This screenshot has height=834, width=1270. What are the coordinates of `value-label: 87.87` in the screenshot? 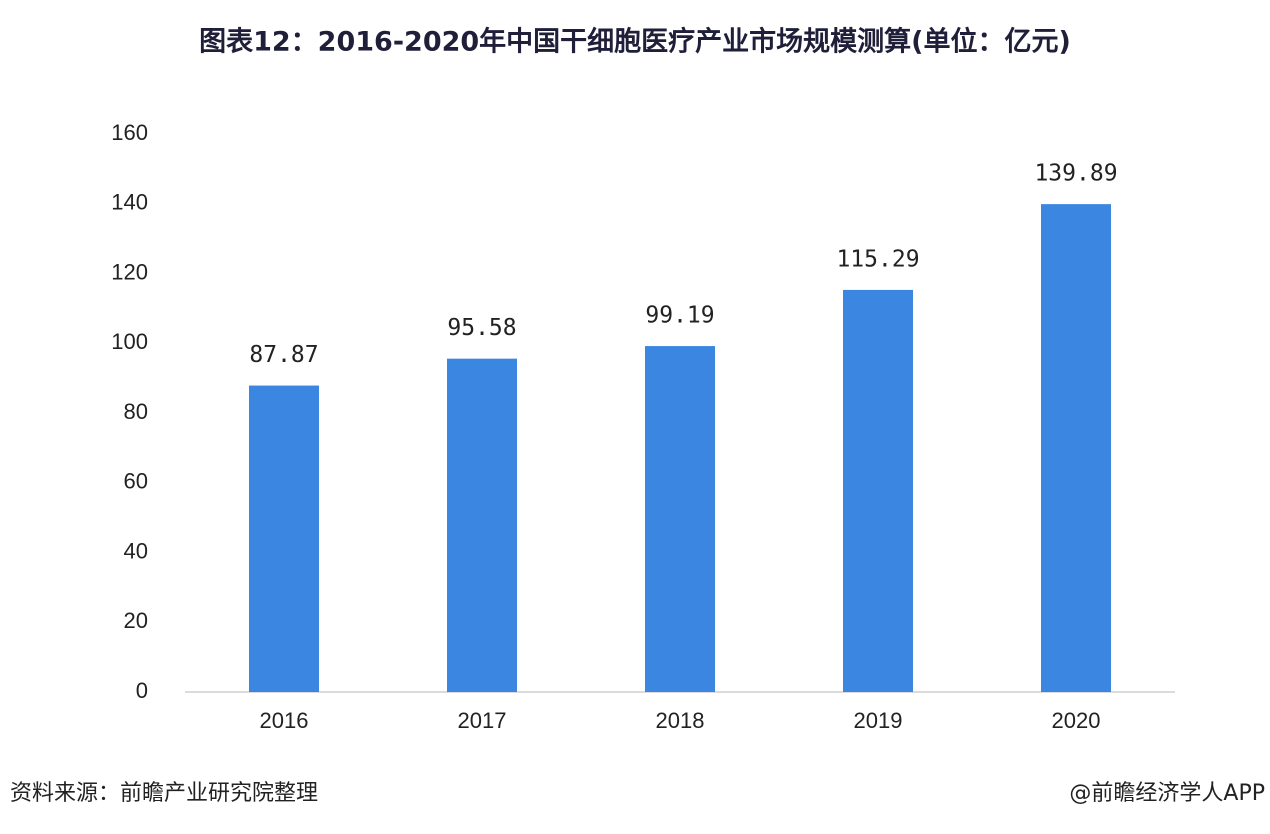 It's located at (283, 355).